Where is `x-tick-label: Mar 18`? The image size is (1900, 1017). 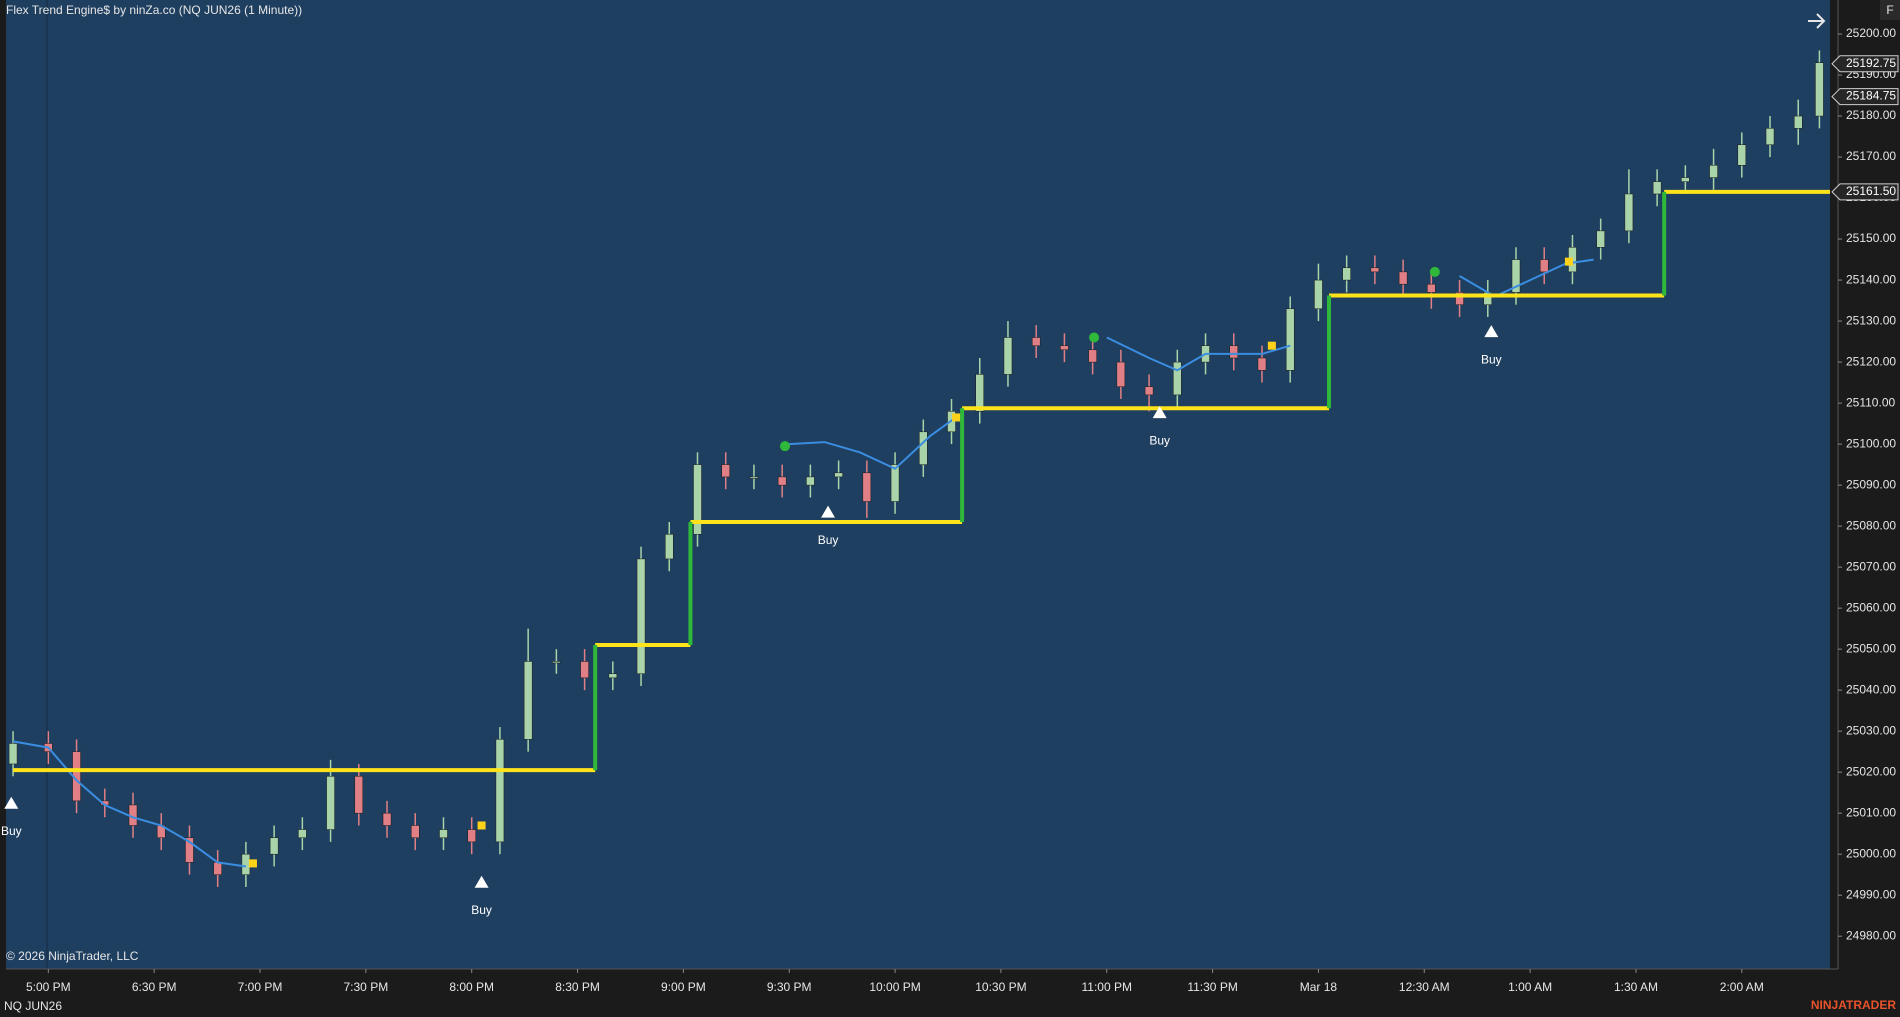
x-tick-label: Mar 18 is located at coordinates (1319, 987).